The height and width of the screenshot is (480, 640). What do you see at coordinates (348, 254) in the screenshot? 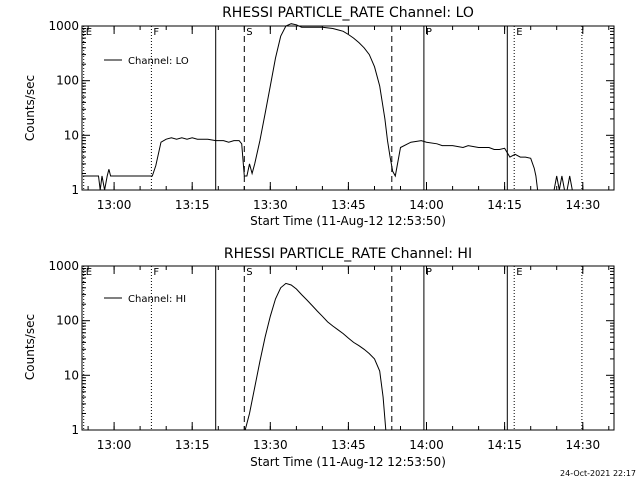
I see `chart-title: RHESSI PARTICLE_RATE Channel: HI` at bounding box center [348, 254].